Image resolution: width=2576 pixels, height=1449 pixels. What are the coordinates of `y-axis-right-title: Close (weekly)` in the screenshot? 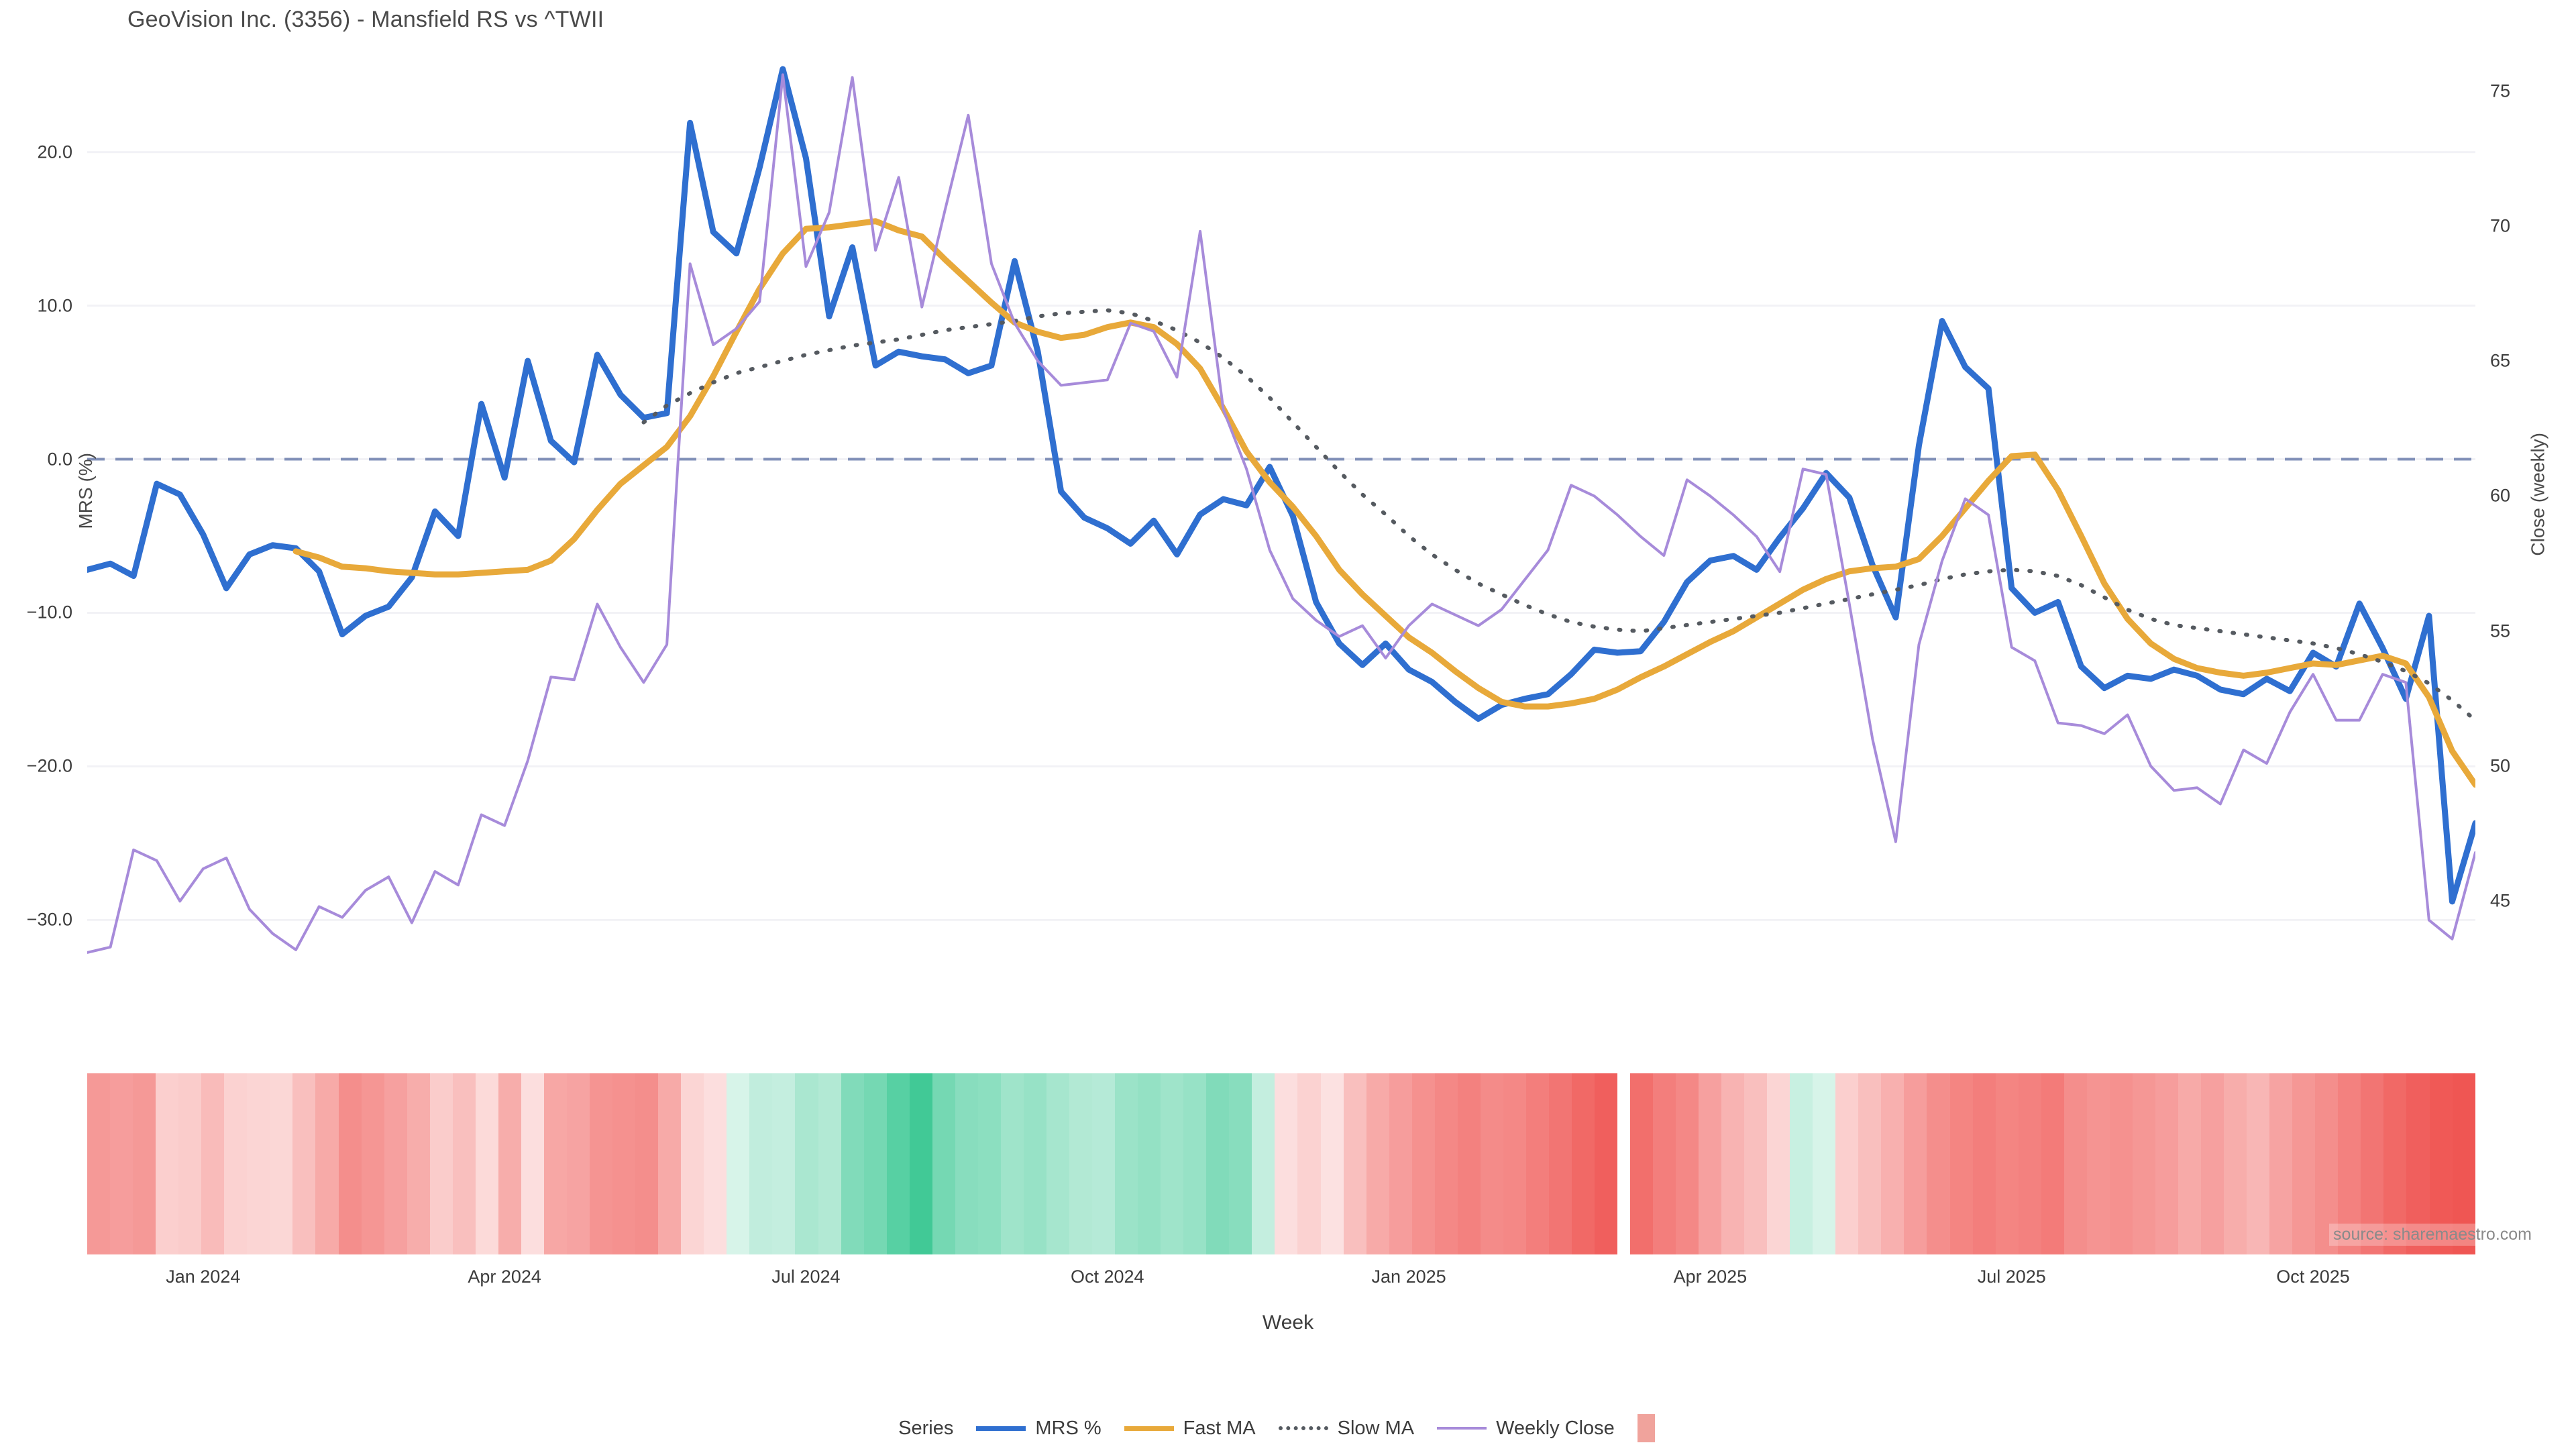 It's located at (2538, 494).